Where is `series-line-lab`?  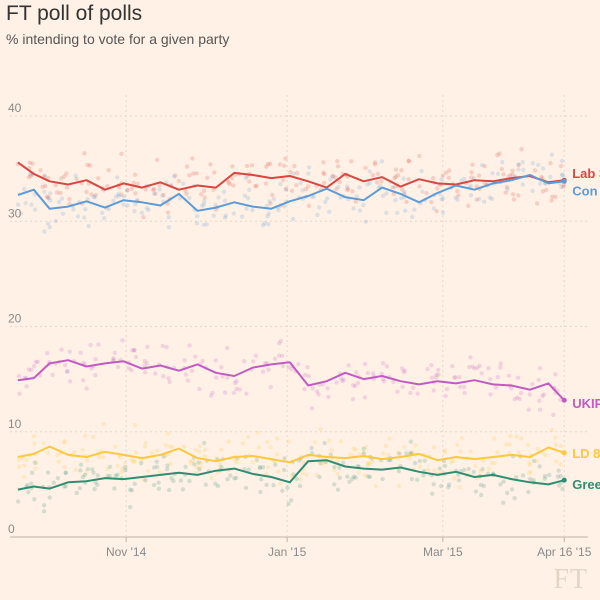
series-line-lab is located at coordinates (291, 176).